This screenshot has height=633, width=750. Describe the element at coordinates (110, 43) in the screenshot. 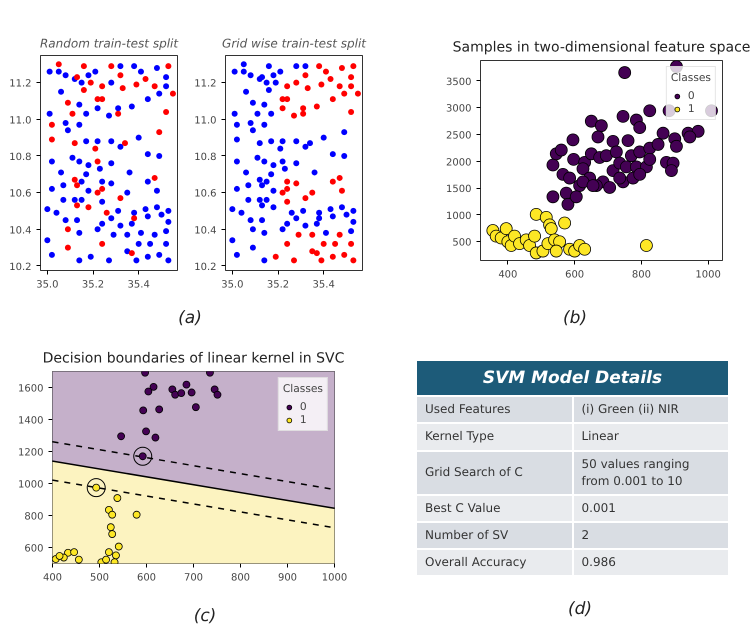

I see `chart-title: Random train-test split` at that location.